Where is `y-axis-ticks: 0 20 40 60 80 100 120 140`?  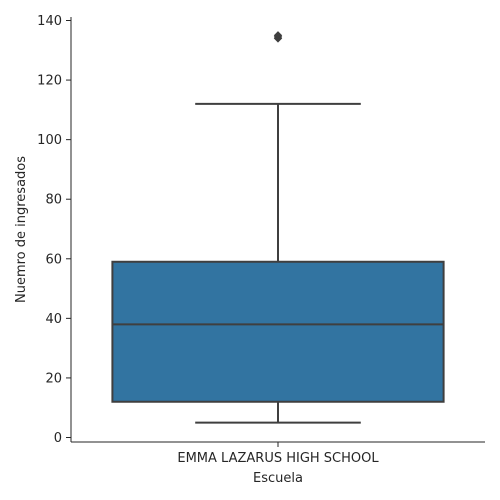
y-axis-ticks: 0 20 40 60 80 100 120 140 is located at coordinates (54, 230).